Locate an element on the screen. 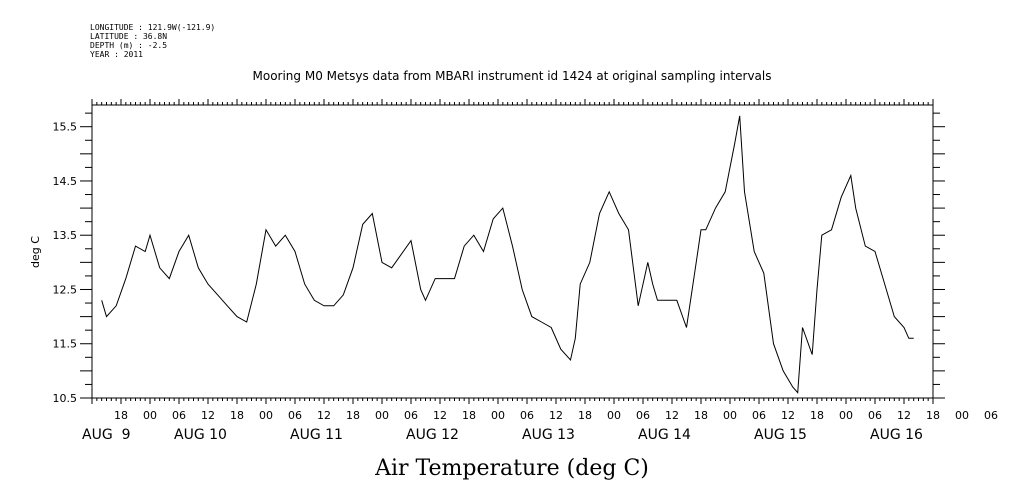 The height and width of the screenshot is (504, 1009). year-label: YEAR : 2011 is located at coordinates (116, 54).